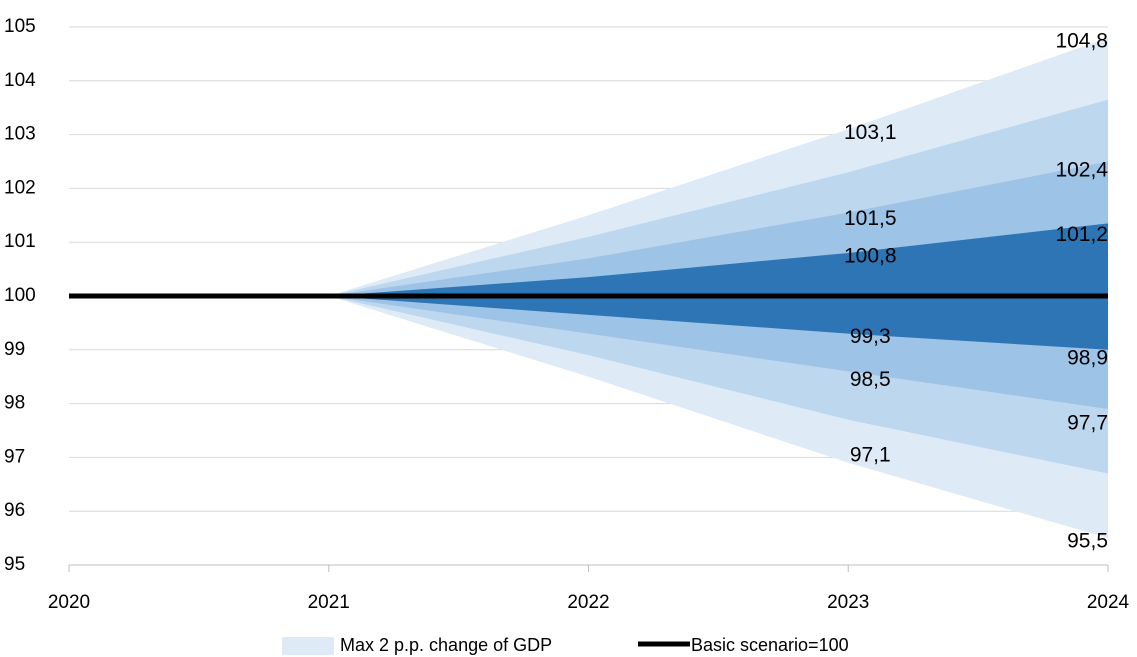 The image size is (1137, 657). I want to click on data-label: 104,8, so click(1081, 40).